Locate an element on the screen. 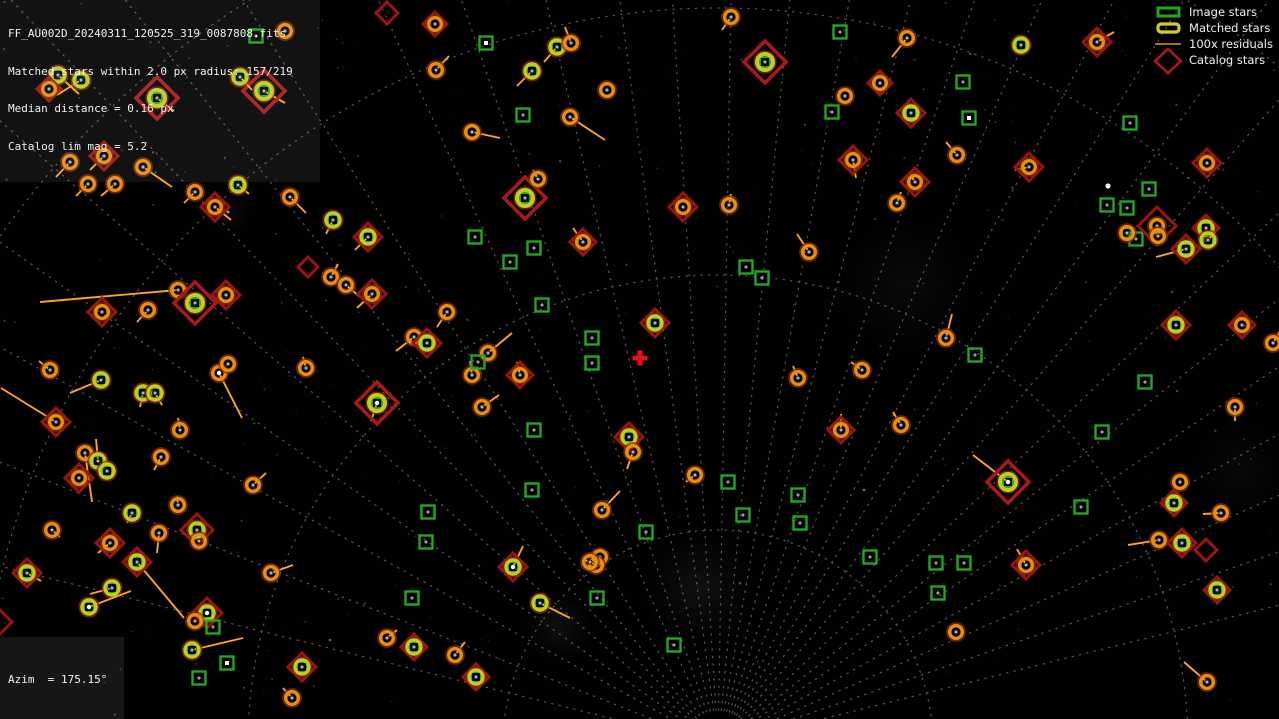  azim-value: Azim = 175.15° is located at coordinates (58, 679).